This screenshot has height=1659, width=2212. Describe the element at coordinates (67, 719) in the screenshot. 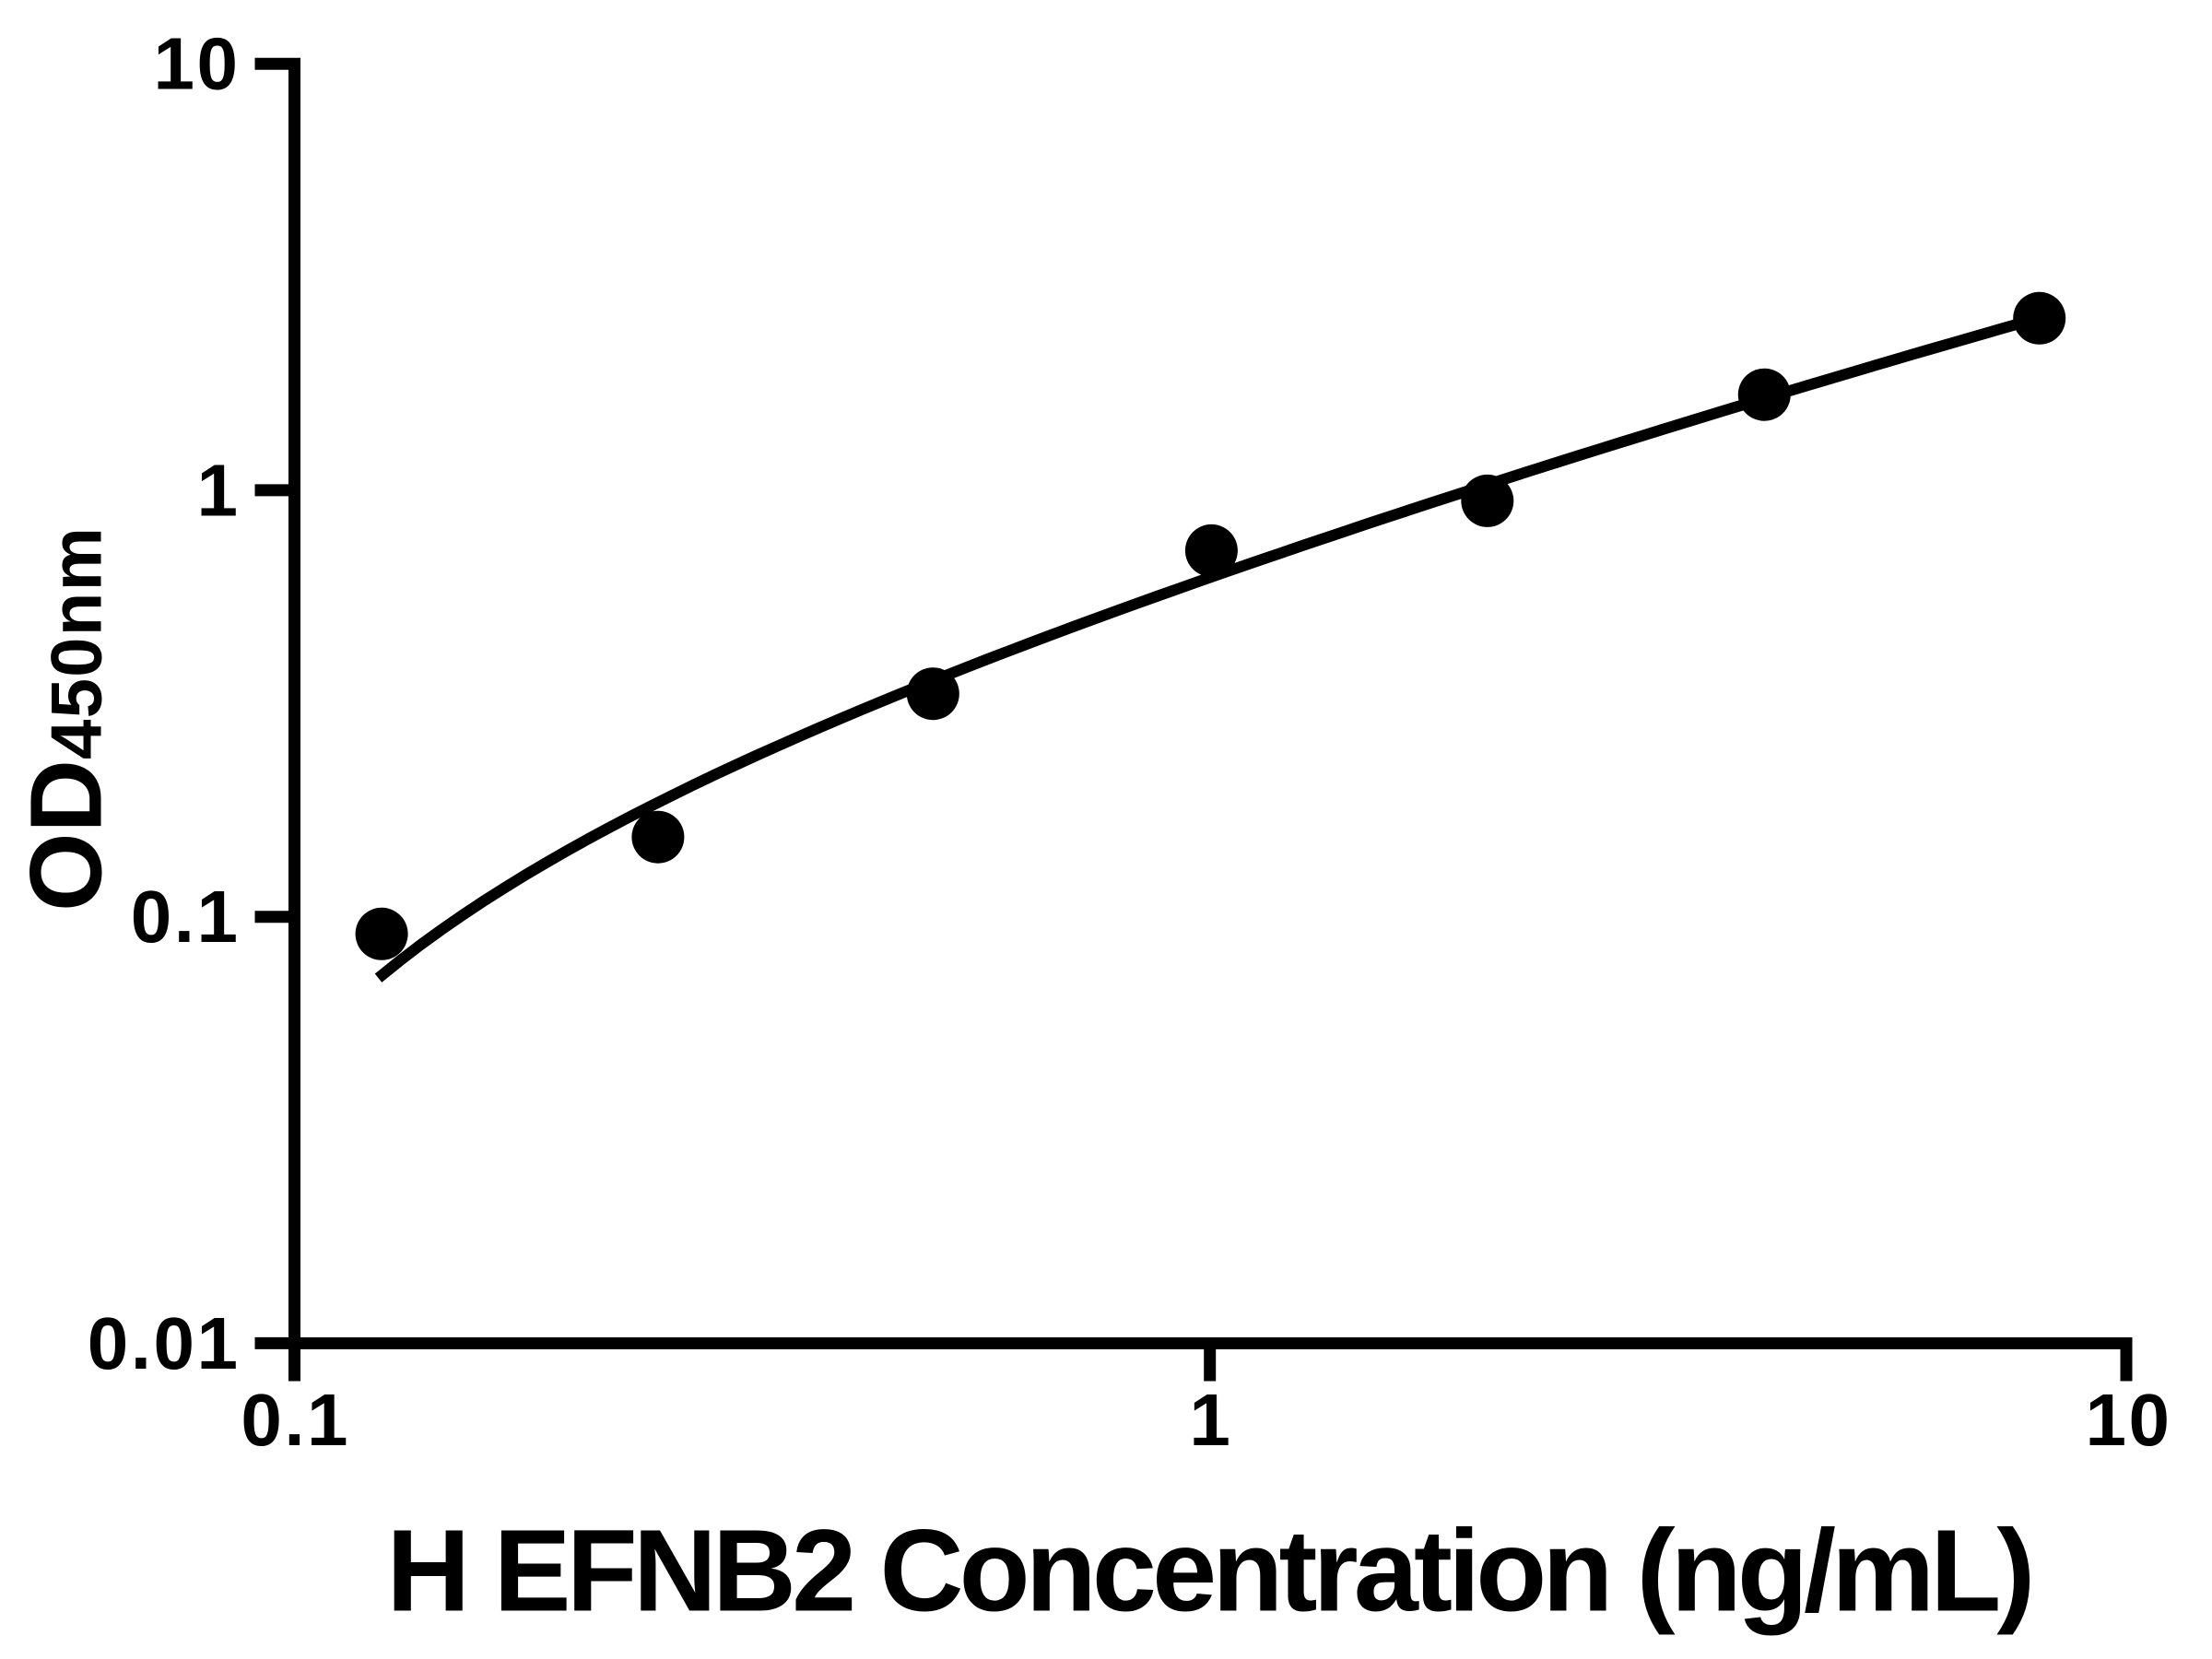

I see `svg-text: OD450nm` at that location.